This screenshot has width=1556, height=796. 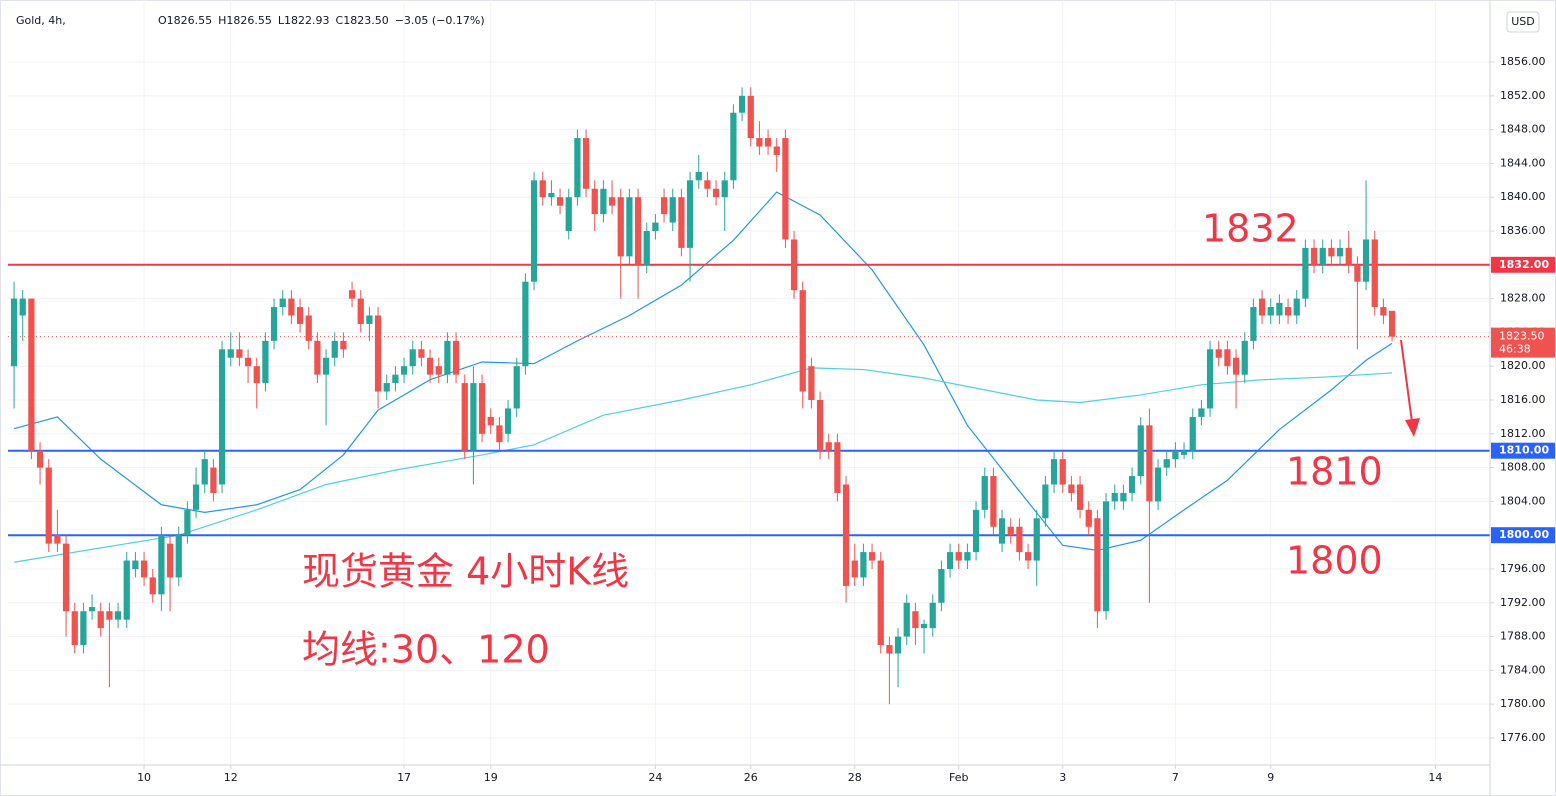 I want to click on ohlc-value: O1826.55, so click(x=185, y=20).